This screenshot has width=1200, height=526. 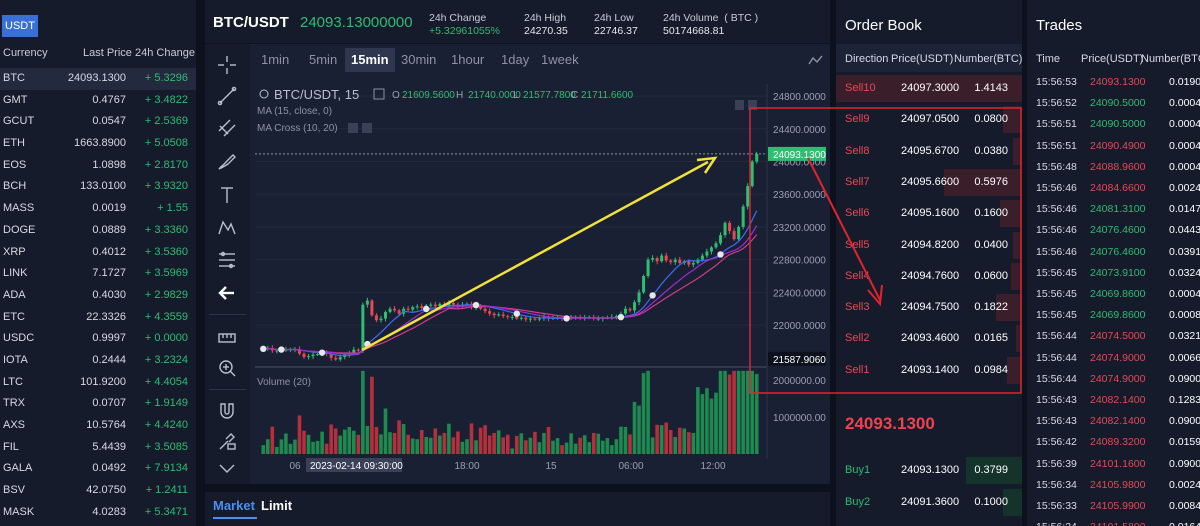 What do you see at coordinates (15, 186) in the screenshot?
I see `market-currency: BCH` at bounding box center [15, 186].